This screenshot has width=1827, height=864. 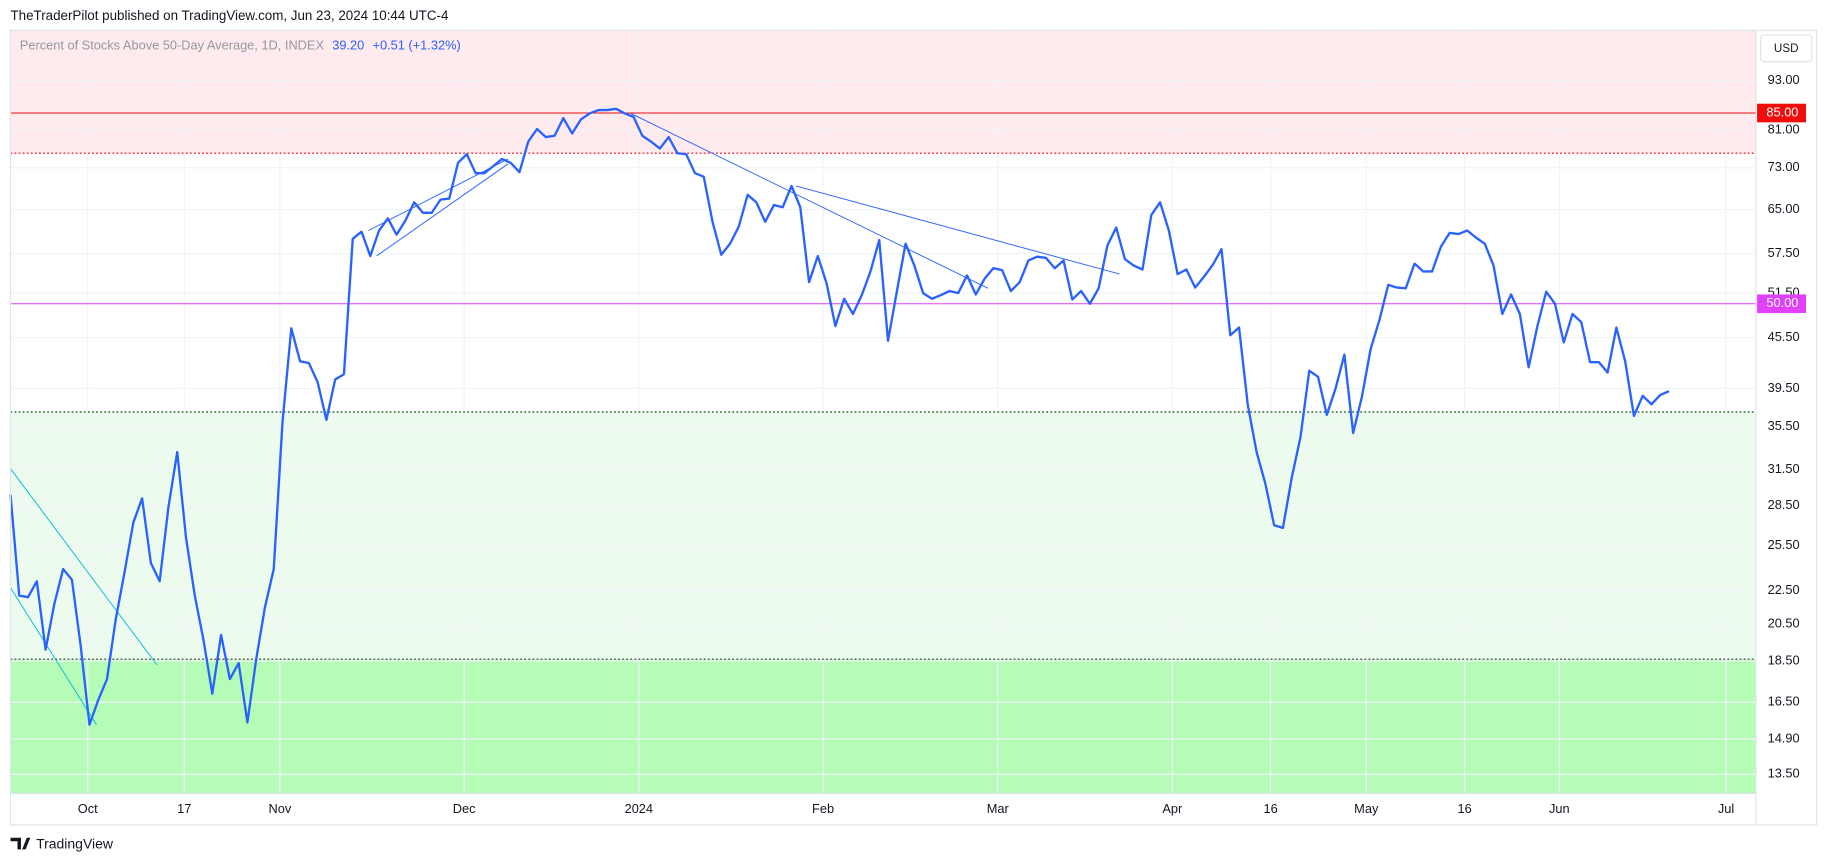 What do you see at coordinates (1784, 773) in the screenshot?
I see `y-tick-label: 13.50` at bounding box center [1784, 773].